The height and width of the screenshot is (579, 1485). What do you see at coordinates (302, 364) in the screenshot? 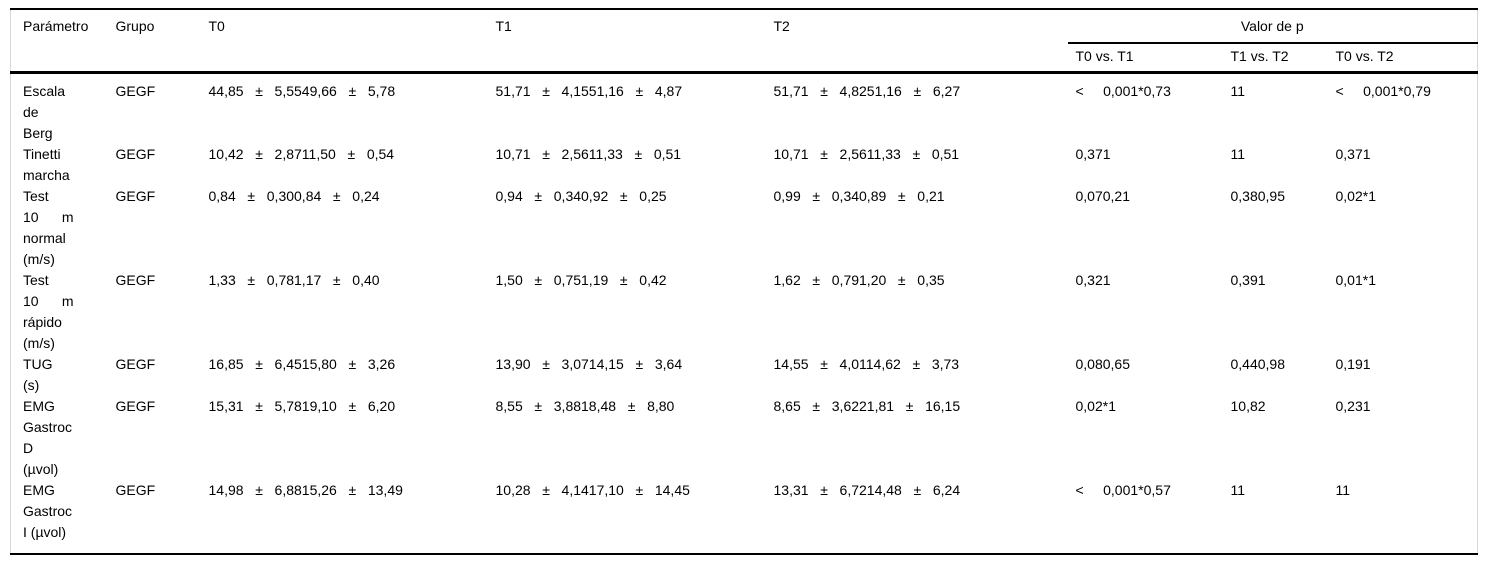
I see `t0-cell: 16,85 ± 6,4515,80 ± 3,26` at bounding box center [302, 364].